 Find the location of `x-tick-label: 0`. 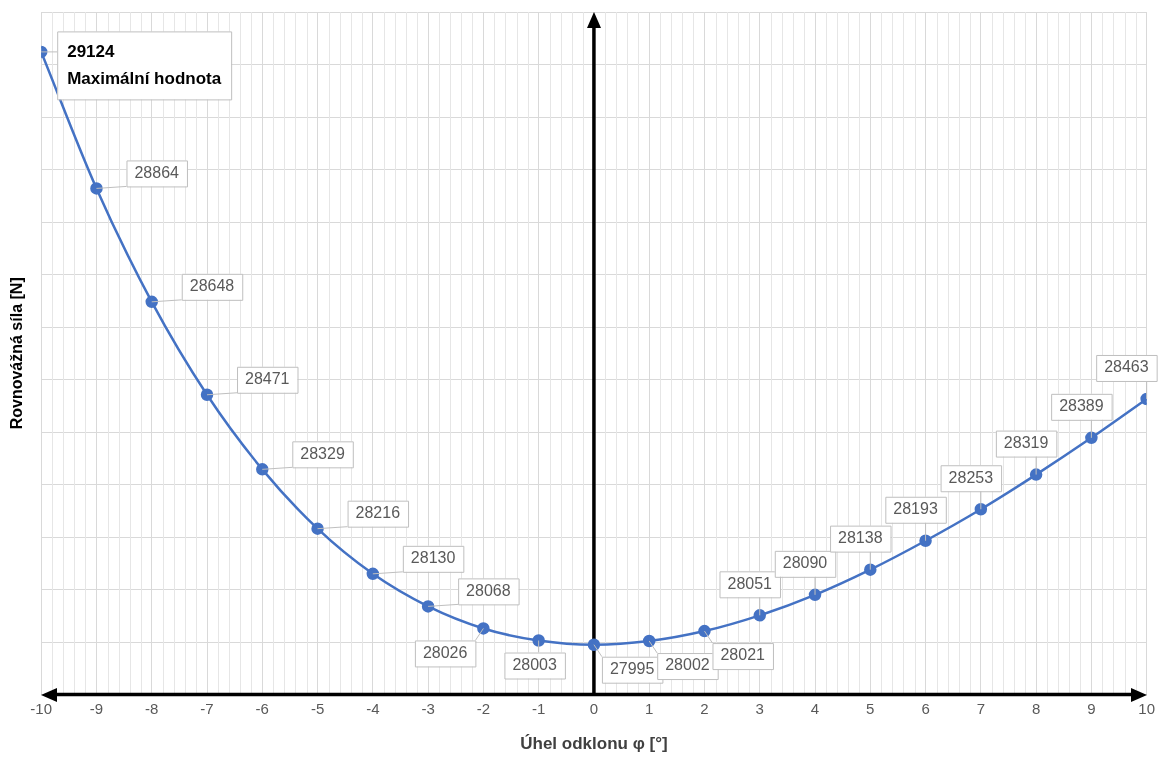

x-tick-label: 0 is located at coordinates (594, 708).